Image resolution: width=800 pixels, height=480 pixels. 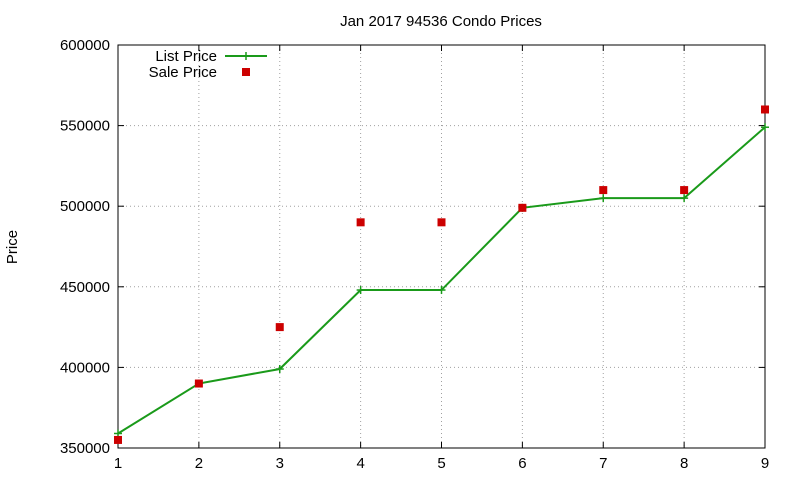 What do you see at coordinates (85, 448) in the screenshot?
I see `y-tick-label: 350000` at bounding box center [85, 448].